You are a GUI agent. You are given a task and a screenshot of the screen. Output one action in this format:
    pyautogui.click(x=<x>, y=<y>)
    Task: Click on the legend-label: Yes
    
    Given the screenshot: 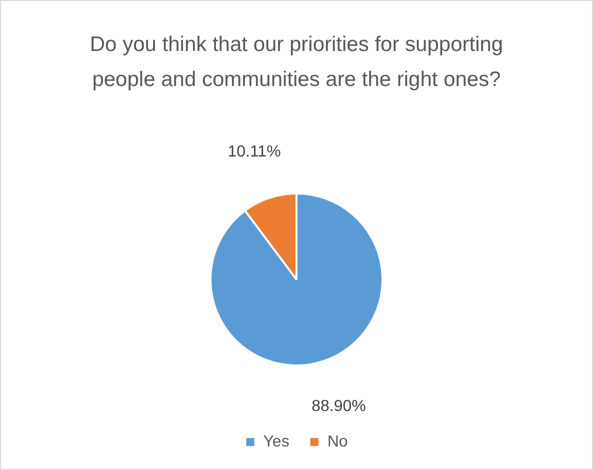 What is the action you would take?
    pyautogui.click(x=276, y=441)
    